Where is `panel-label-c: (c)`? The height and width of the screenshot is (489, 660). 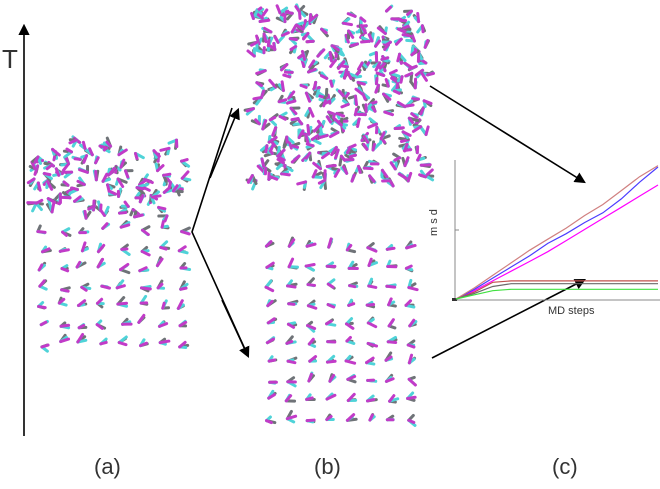 panel-label-c: (c) is located at coordinates (565, 466).